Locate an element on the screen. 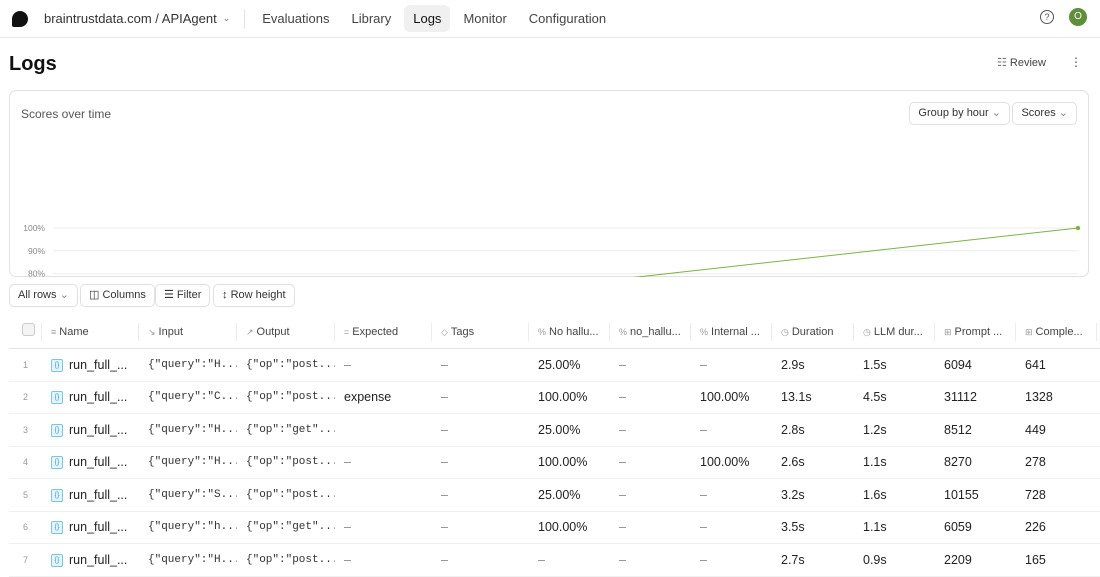 The height and width of the screenshot is (577, 1100). table-cell: 7 is located at coordinates (25, 559).